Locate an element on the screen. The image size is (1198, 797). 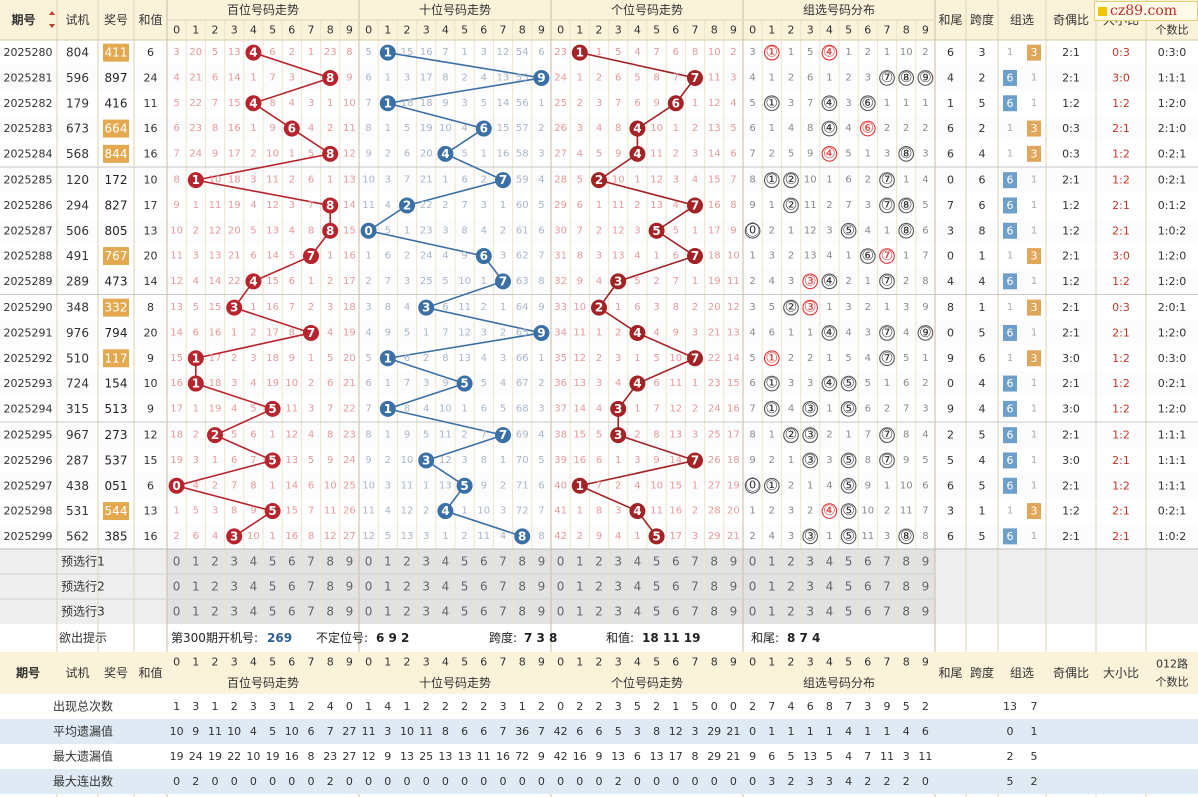
site-logo: cz89.com is located at coordinates (1146, 11).